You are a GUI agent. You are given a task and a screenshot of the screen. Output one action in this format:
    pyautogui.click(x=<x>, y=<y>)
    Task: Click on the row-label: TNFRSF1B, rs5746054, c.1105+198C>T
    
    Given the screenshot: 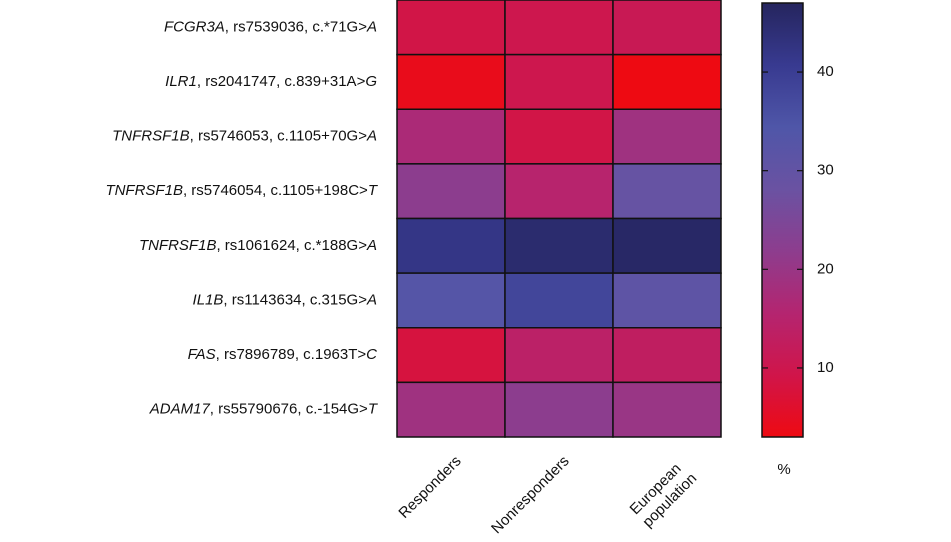 What is the action you would take?
    pyautogui.click(x=241, y=190)
    